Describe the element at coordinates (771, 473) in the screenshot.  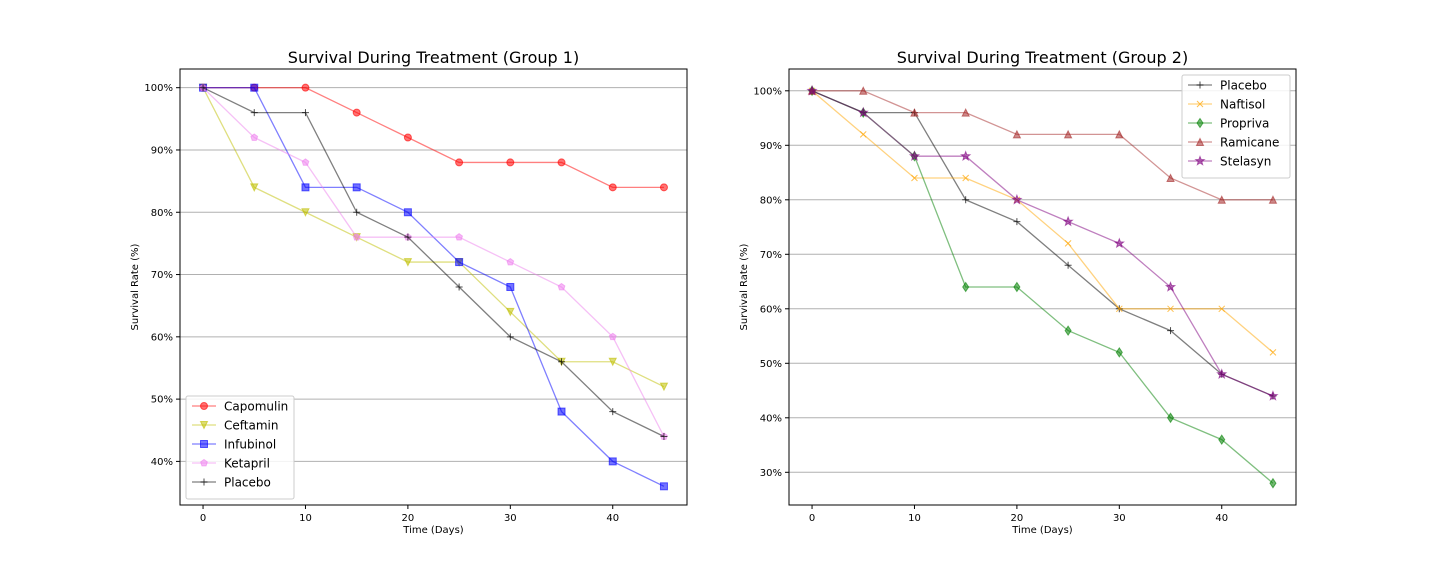
I see `chart-2-ytick-label: 30%` at that location.